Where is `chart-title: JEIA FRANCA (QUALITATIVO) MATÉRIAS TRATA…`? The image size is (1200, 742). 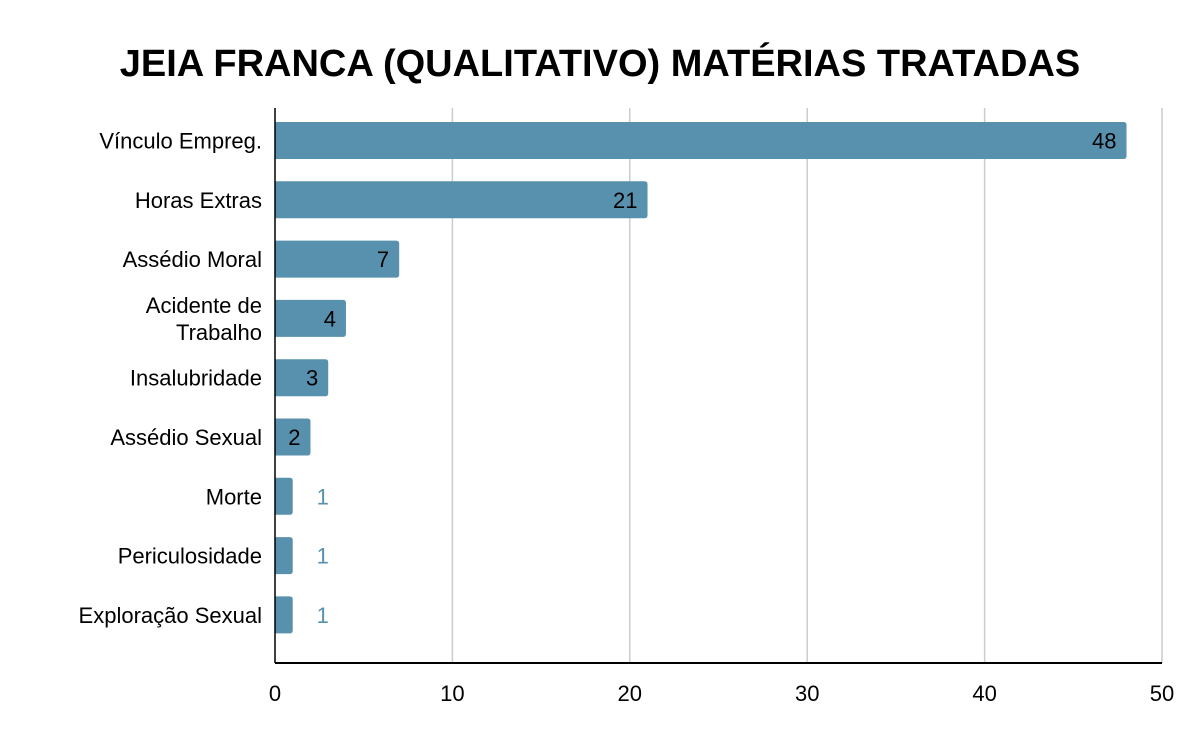
chart-title: JEIA FRANCA (QUALITATIVO) MATÉRIAS TRATA… is located at coordinates (600, 63).